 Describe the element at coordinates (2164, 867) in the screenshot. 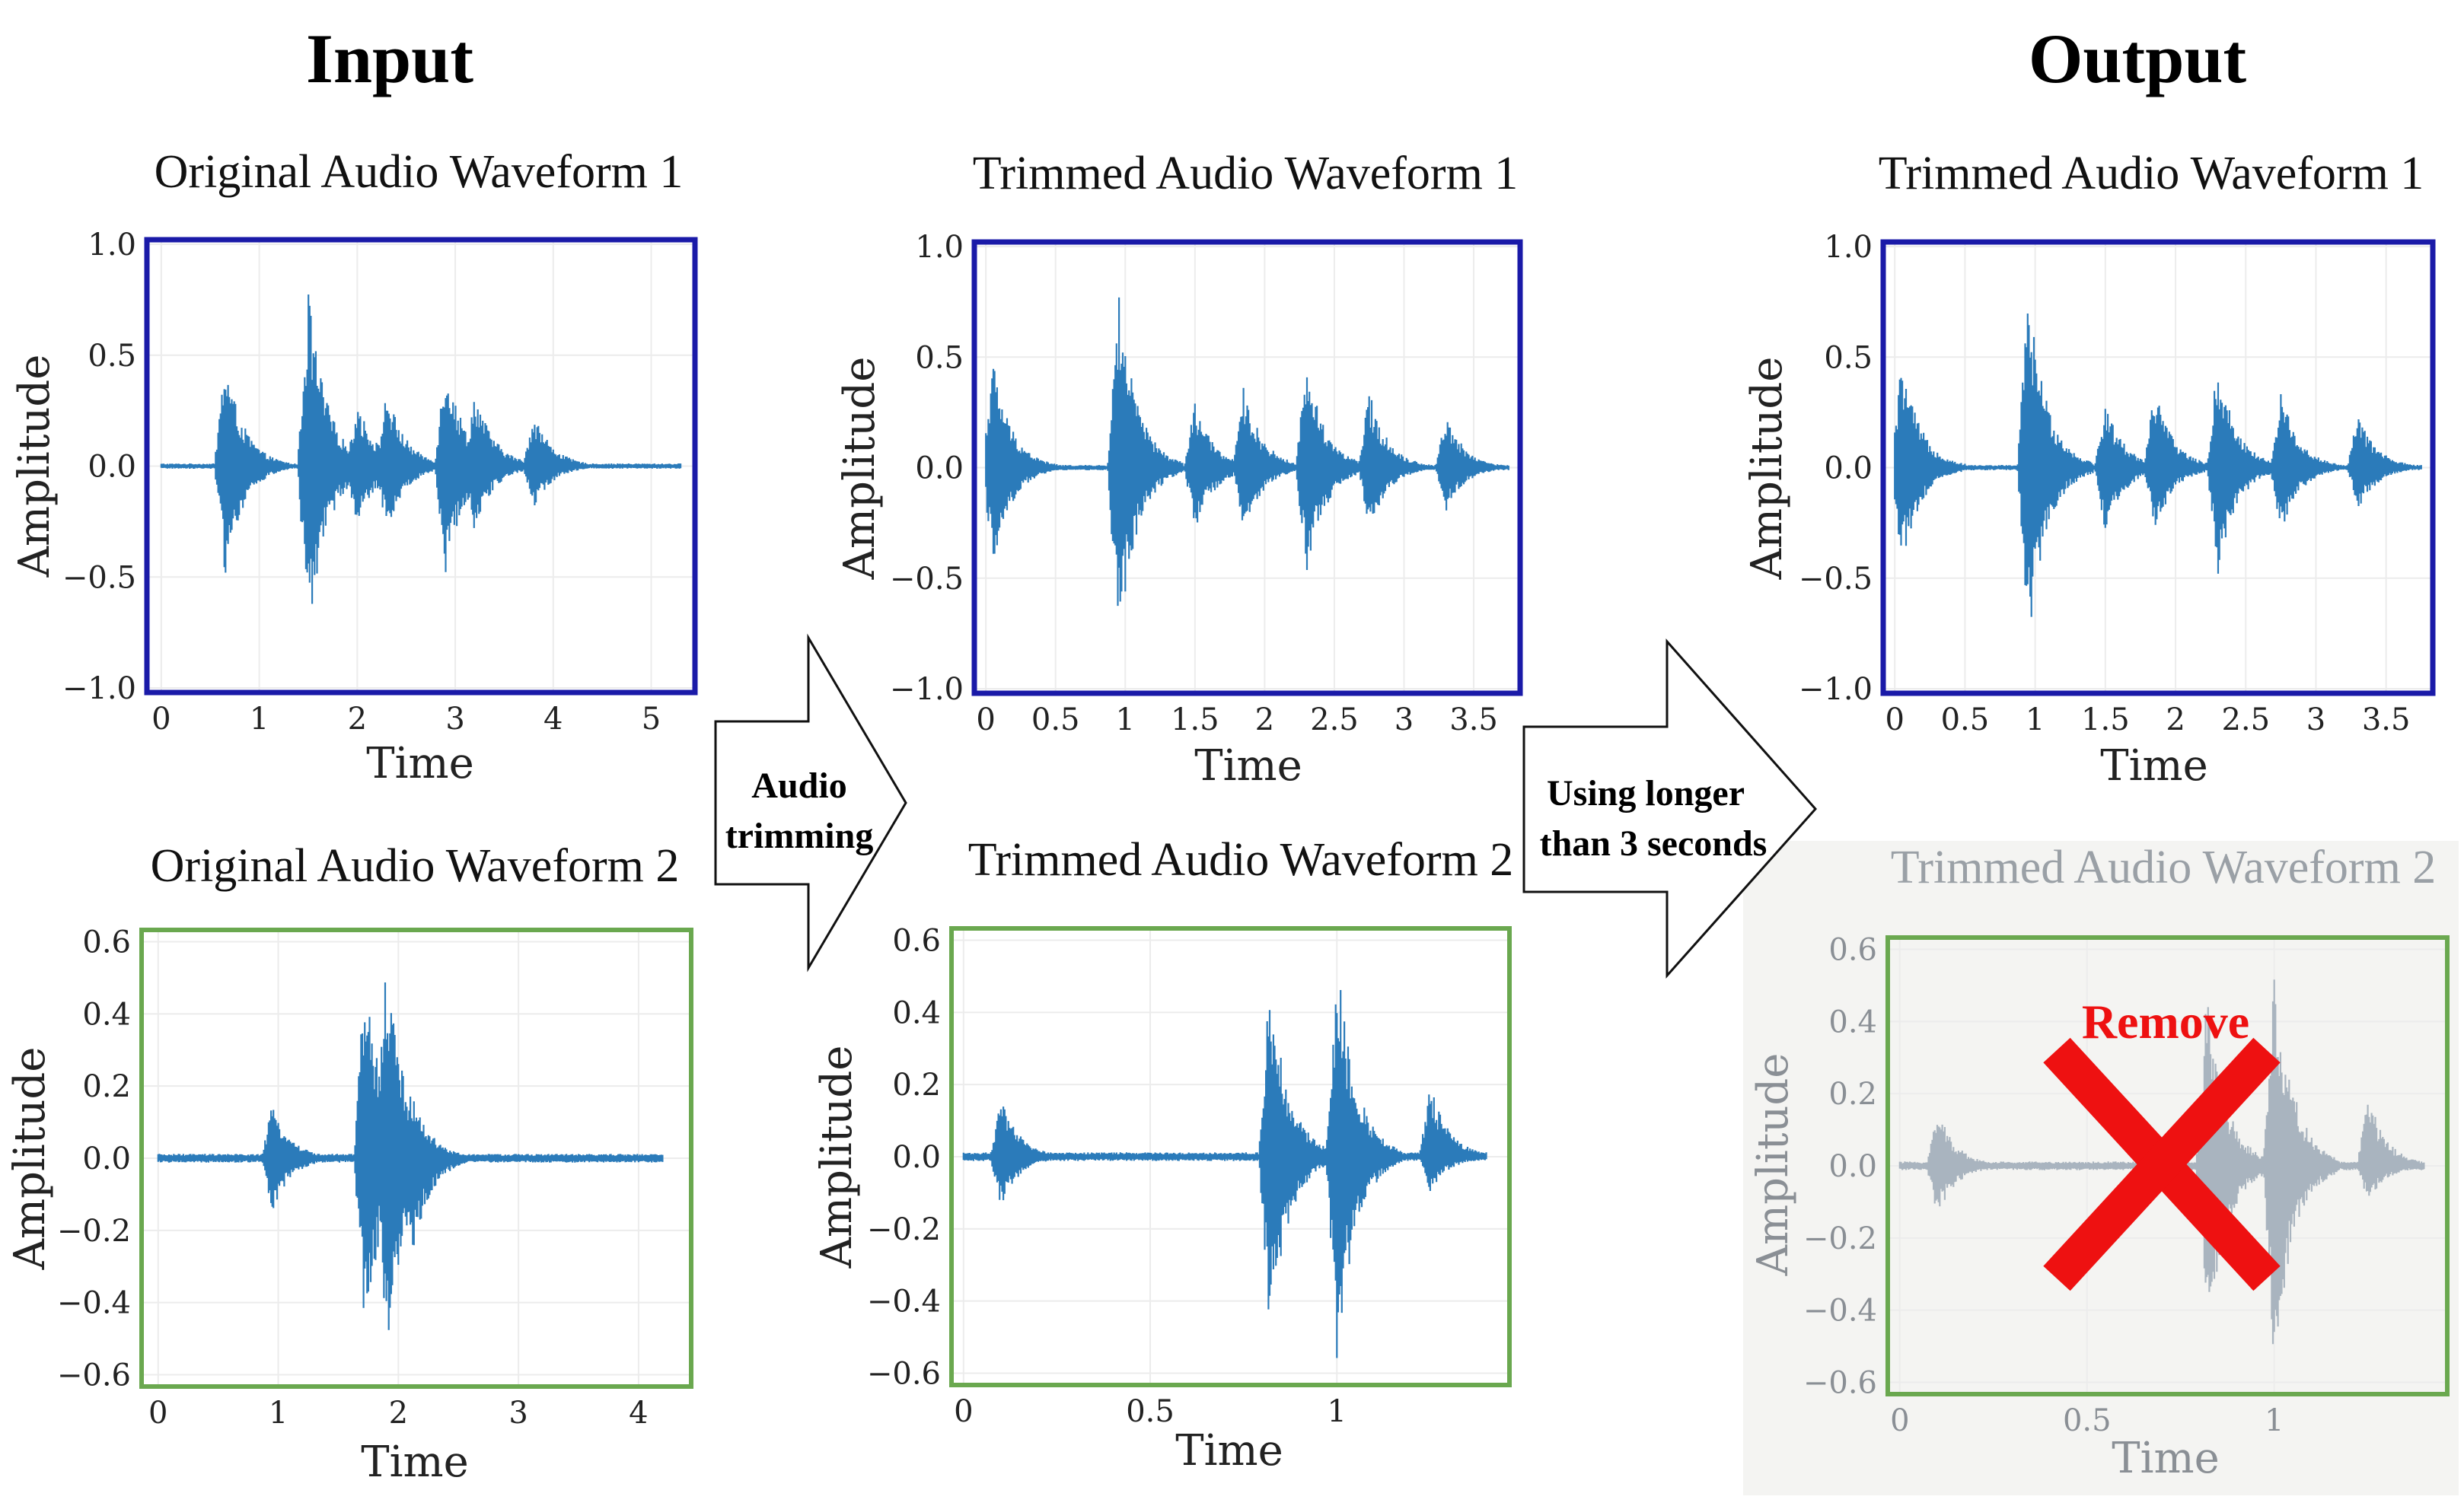

I see `panel-title: Trimmed Audio Waveform 2` at that location.